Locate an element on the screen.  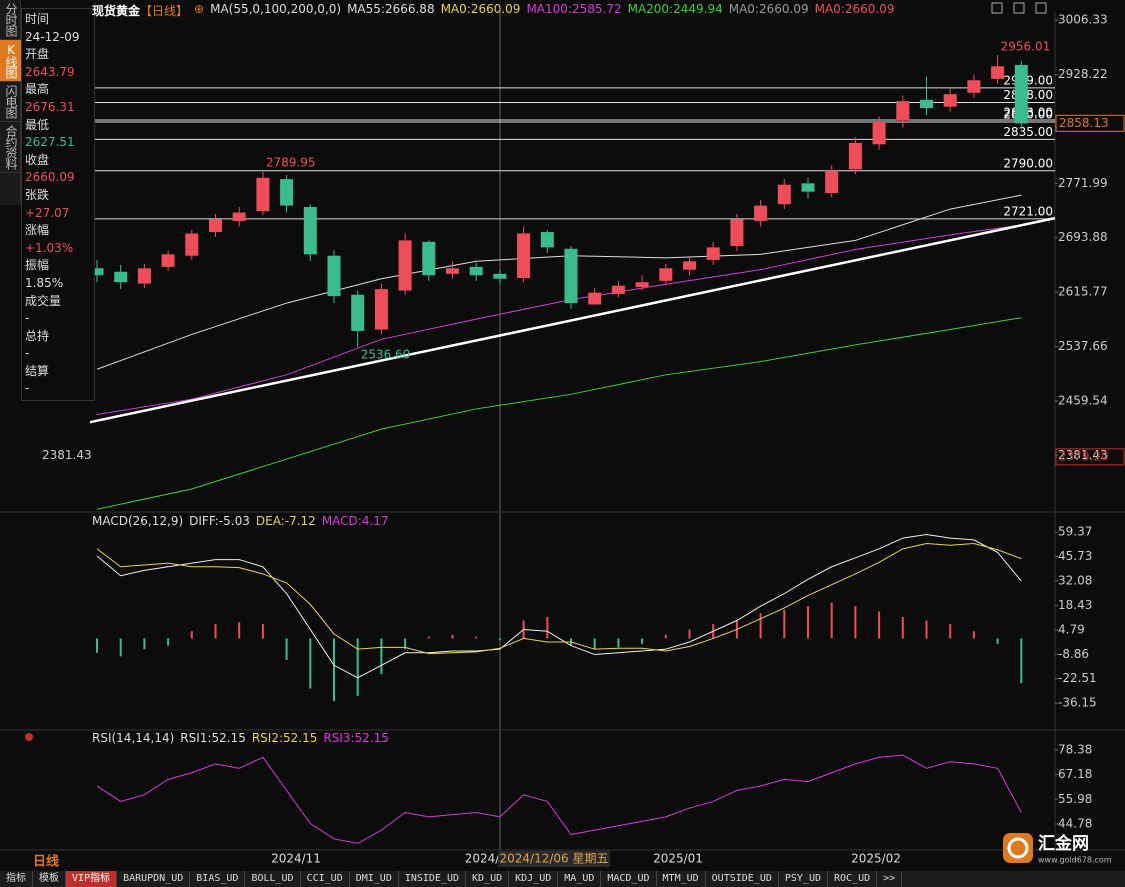
y-tick-label: -8.86 is located at coordinates (1073, 654).